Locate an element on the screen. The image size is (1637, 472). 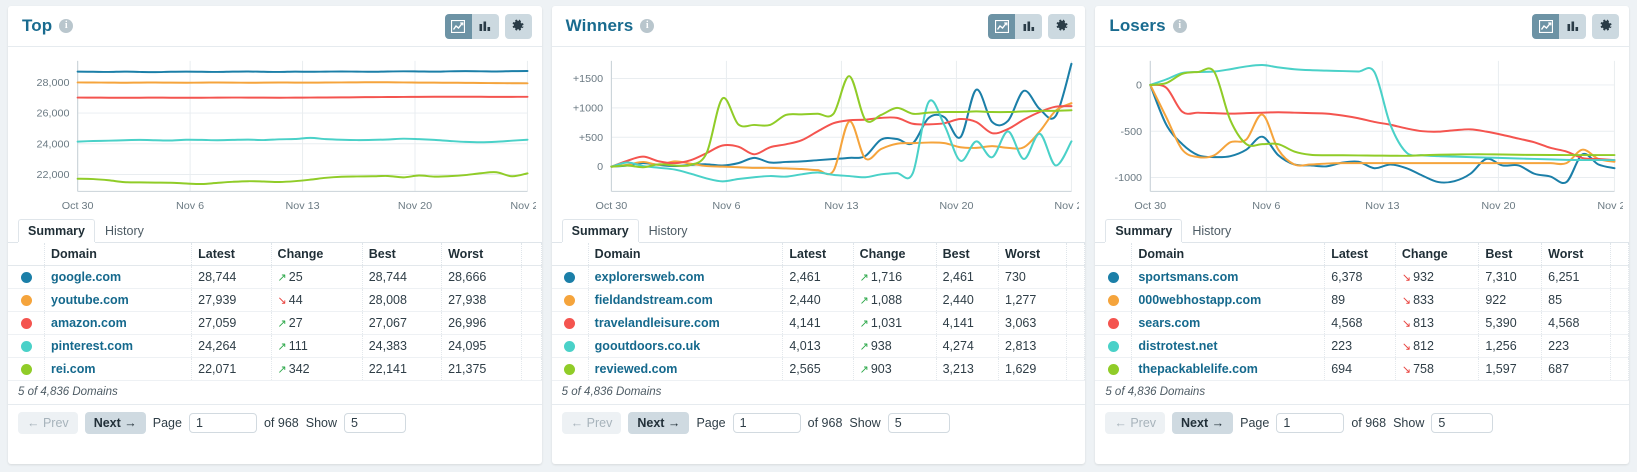
table-row: rei.com 22,071 ↗ 342 22,141 21,375 is located at coordinates (275, 369).